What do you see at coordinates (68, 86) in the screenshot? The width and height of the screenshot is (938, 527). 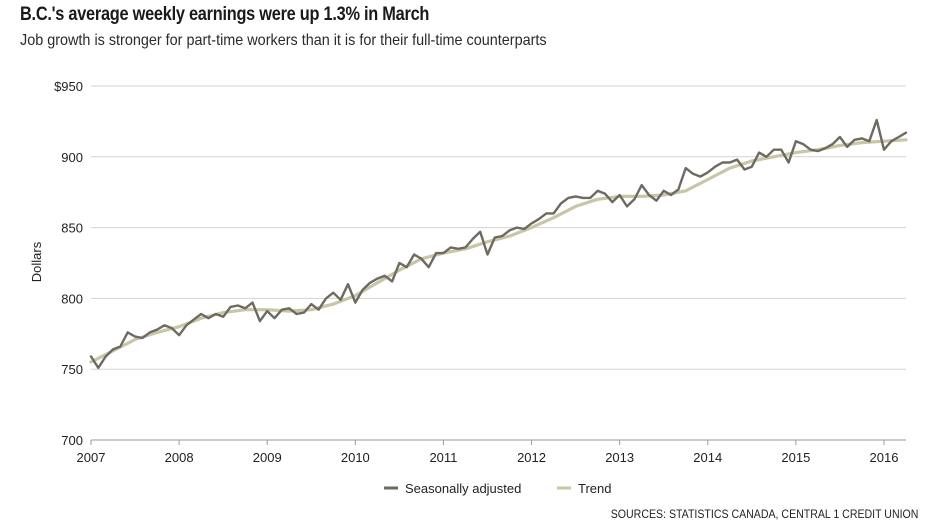 I see `y-tick-label-950: $950` at bounding box center [68, 86].